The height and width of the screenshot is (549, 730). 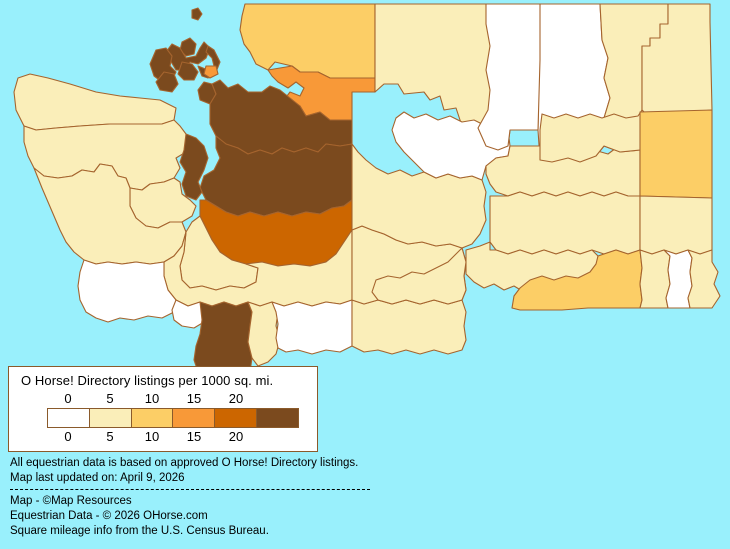 I want to click on county-spokane, so click(x=676, y=154).